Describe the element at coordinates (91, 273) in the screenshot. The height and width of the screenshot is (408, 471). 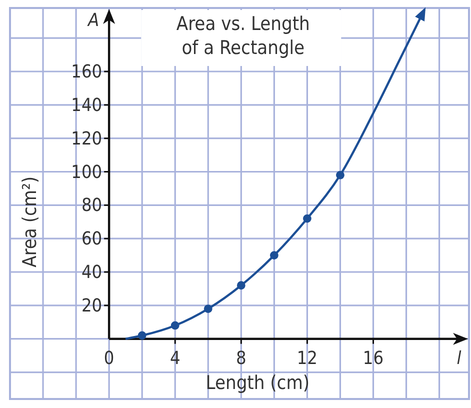
I see `y-tick-label: 40` at that location.